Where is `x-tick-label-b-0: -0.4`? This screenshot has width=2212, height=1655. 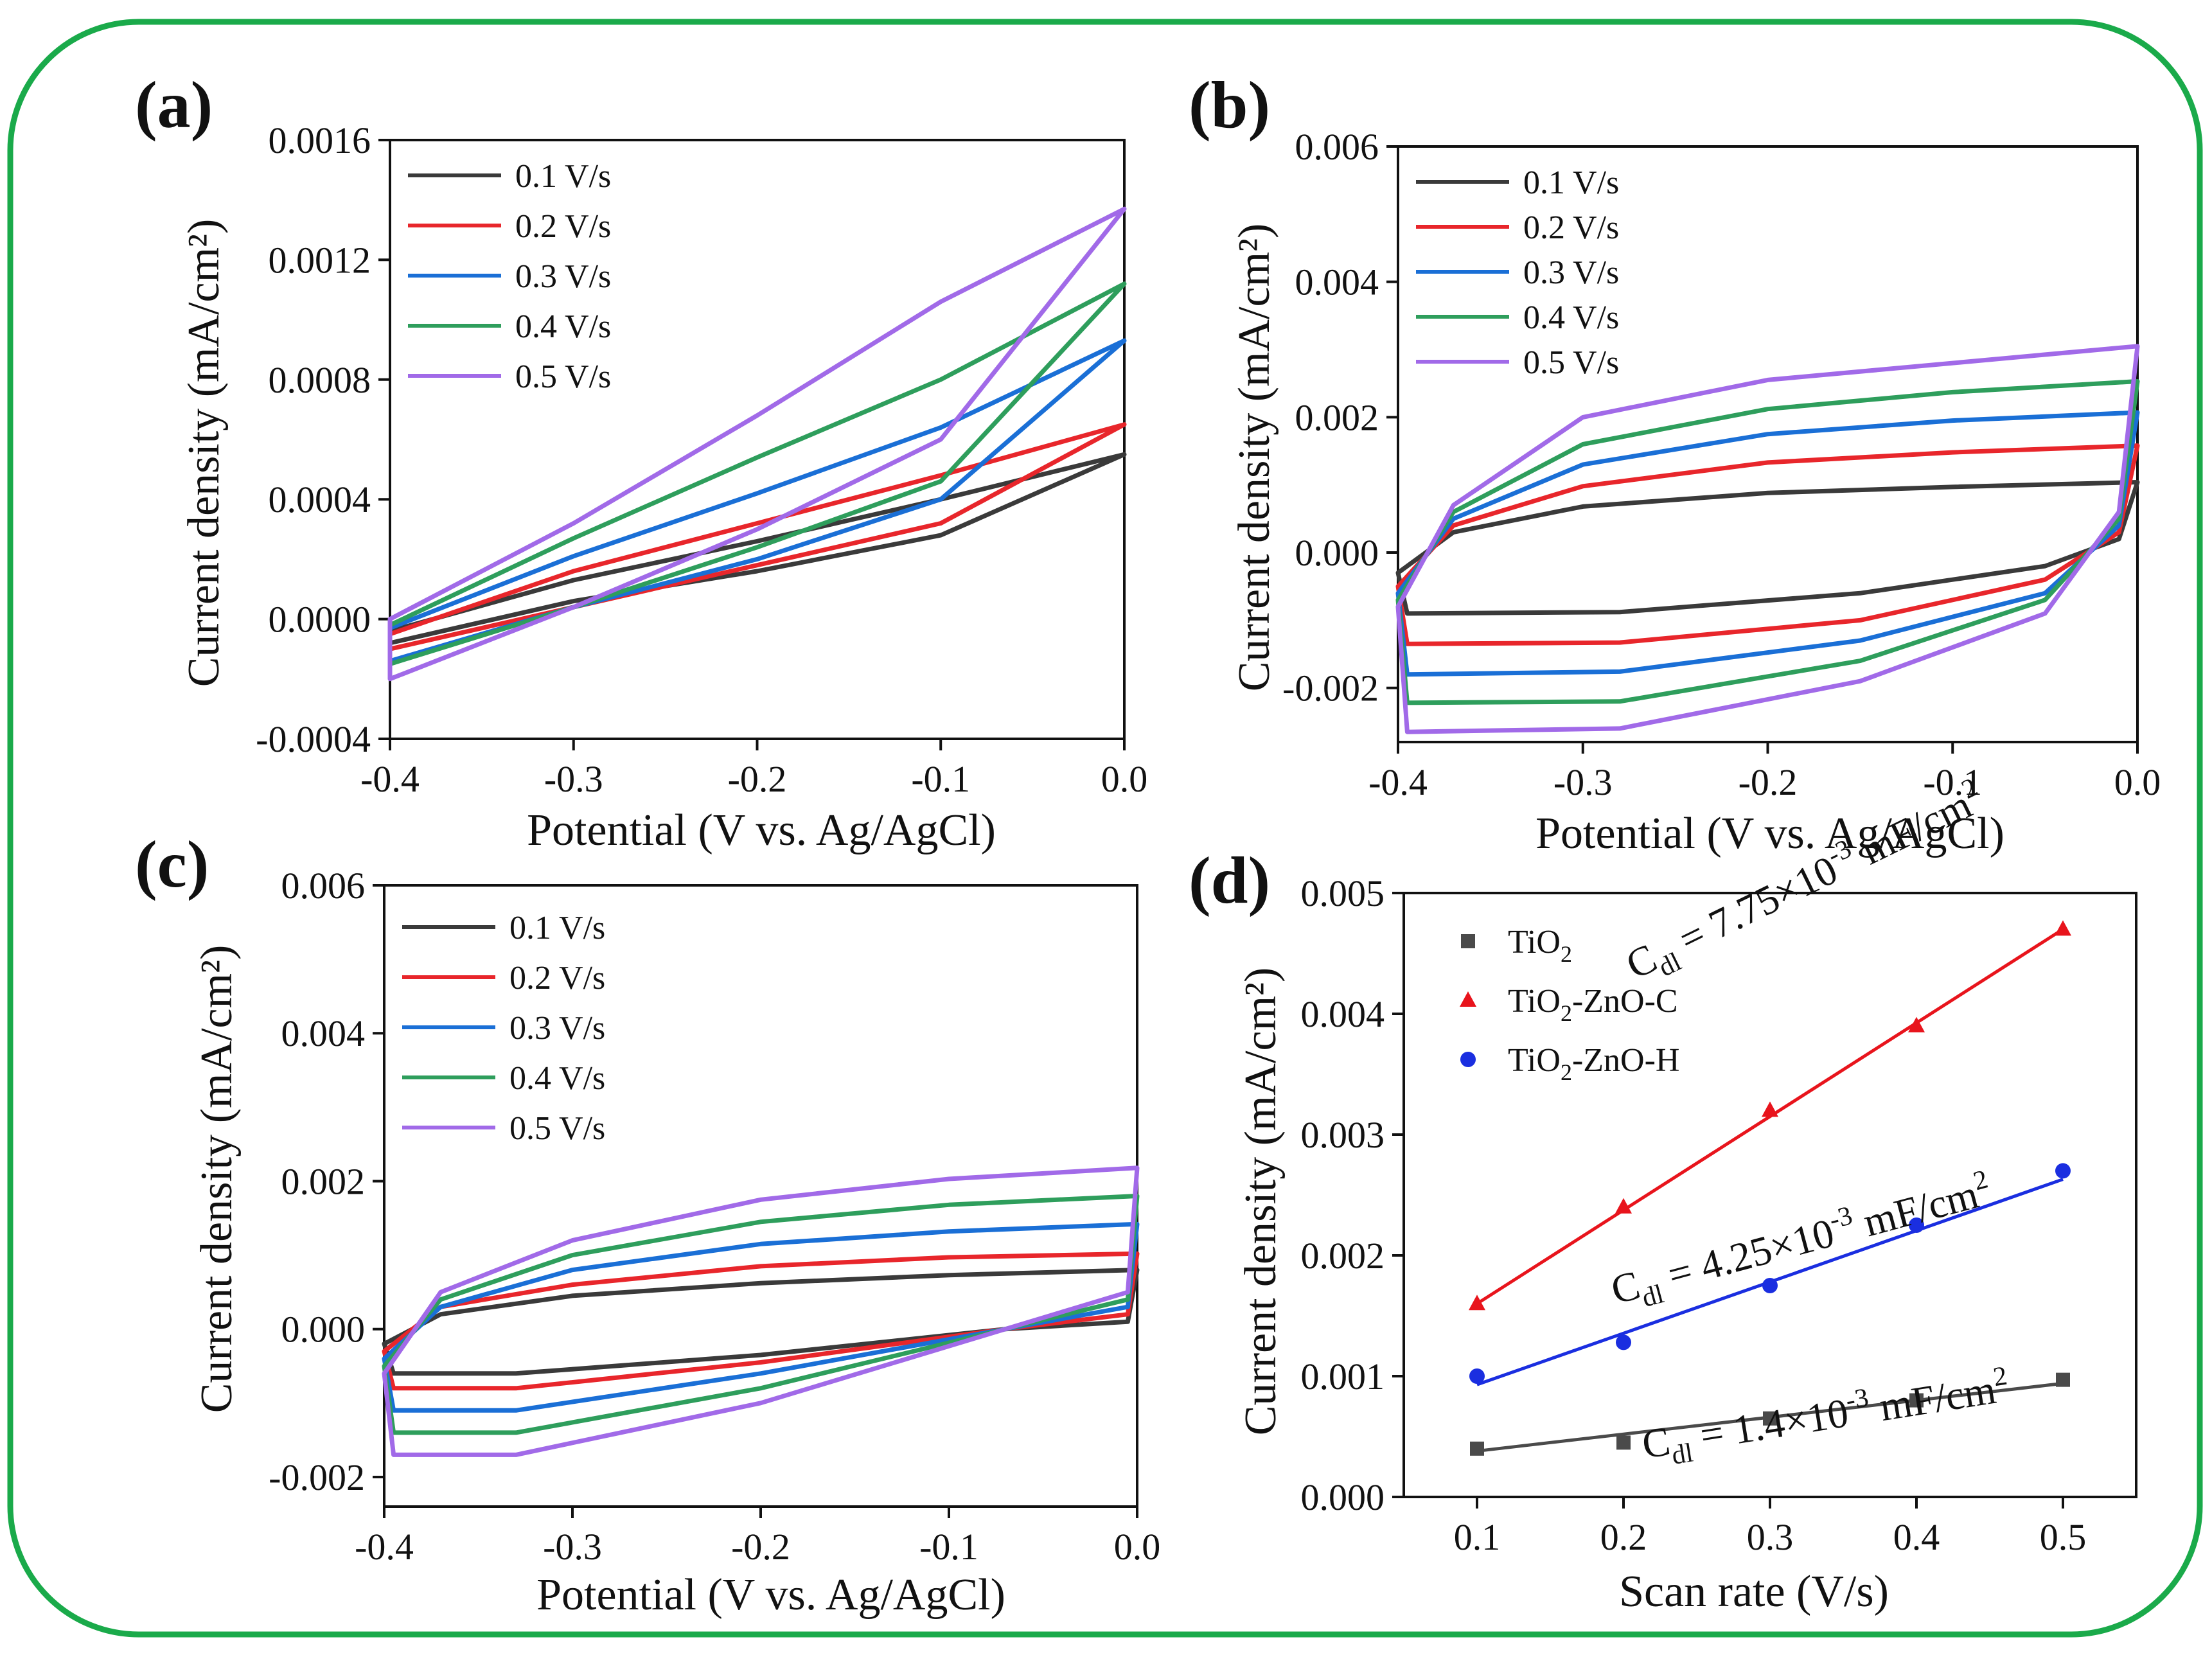
x-tick-label-b-0: -0.4 is located at coordinates (1398, 782).